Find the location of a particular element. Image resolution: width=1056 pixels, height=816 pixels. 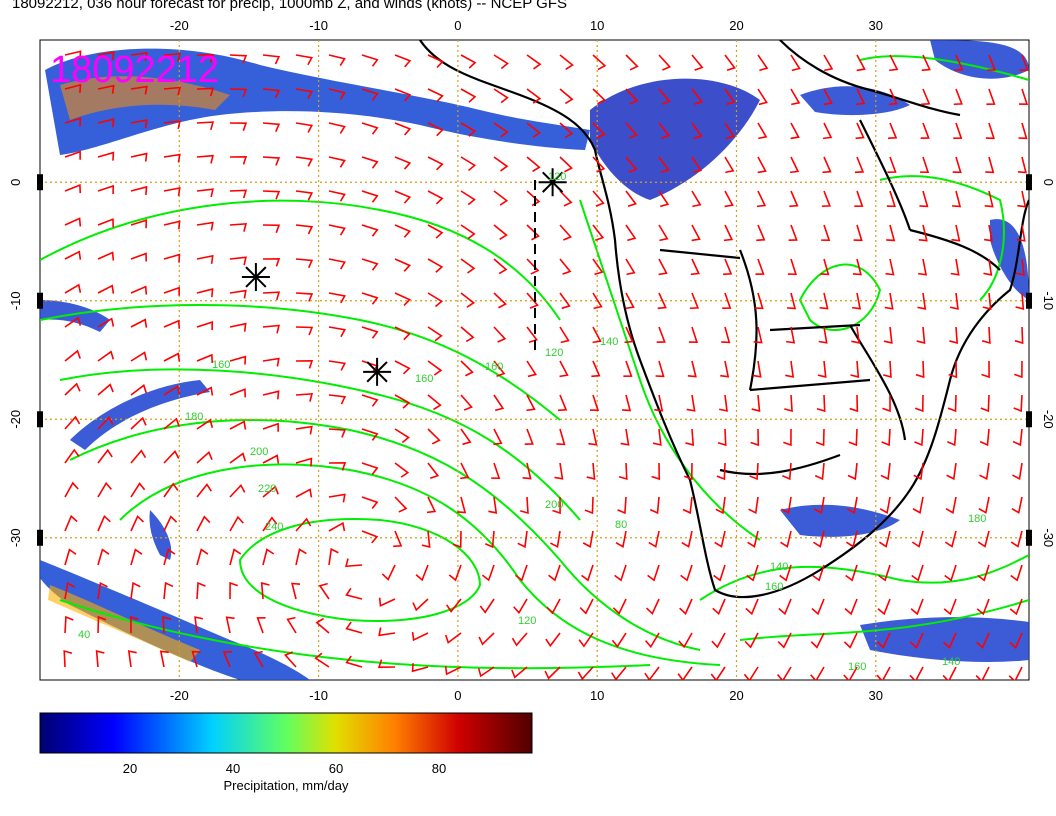

y-tick-label-left: 0 is located at coordinates (15, 182).